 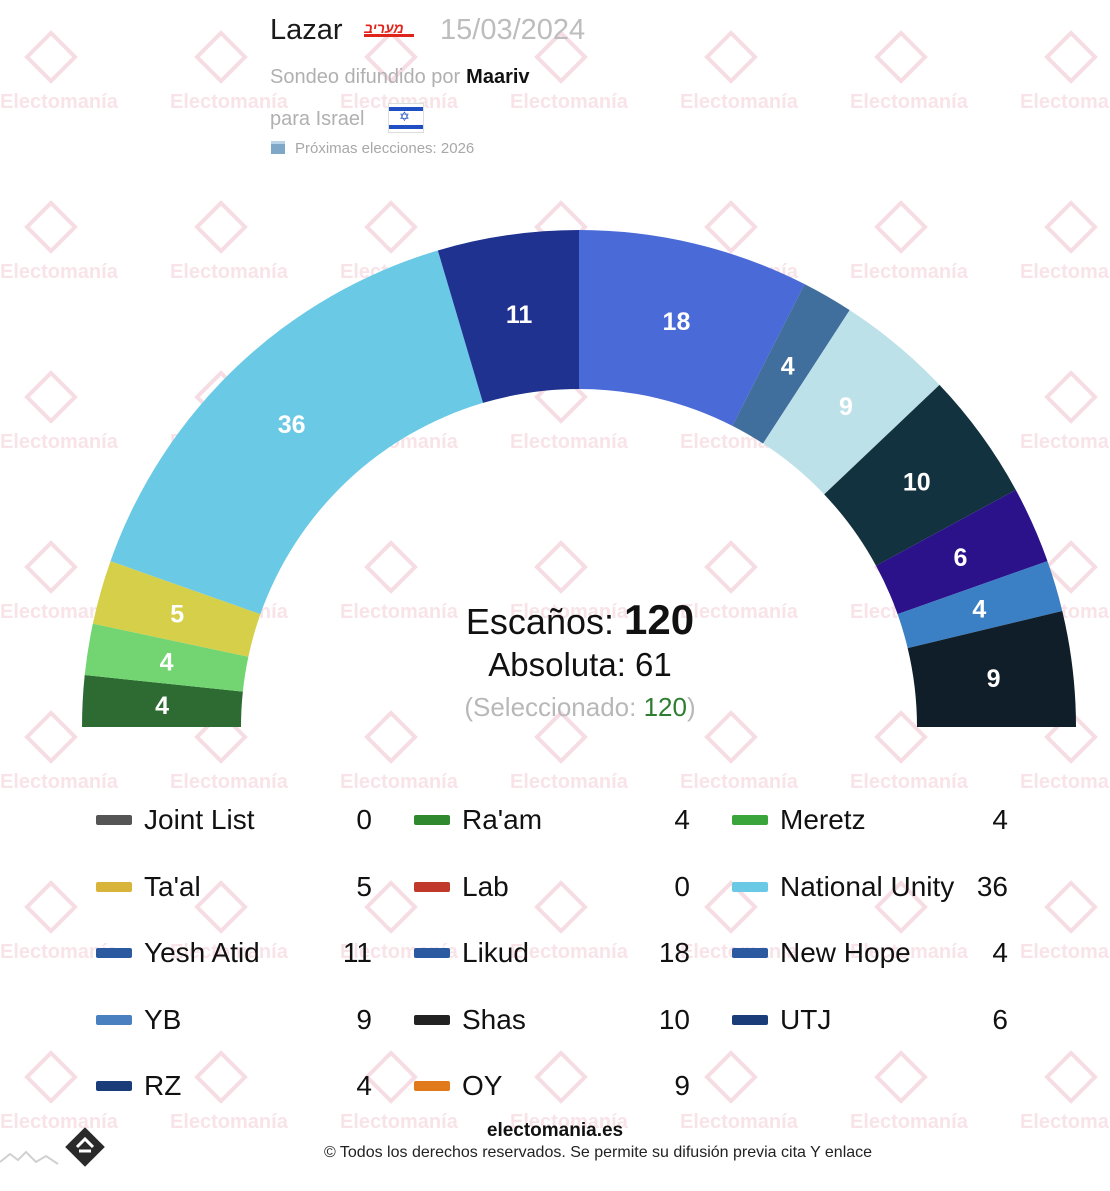 I want to click on hemicycle-segment-ra-am, so click(x=166, y=657).